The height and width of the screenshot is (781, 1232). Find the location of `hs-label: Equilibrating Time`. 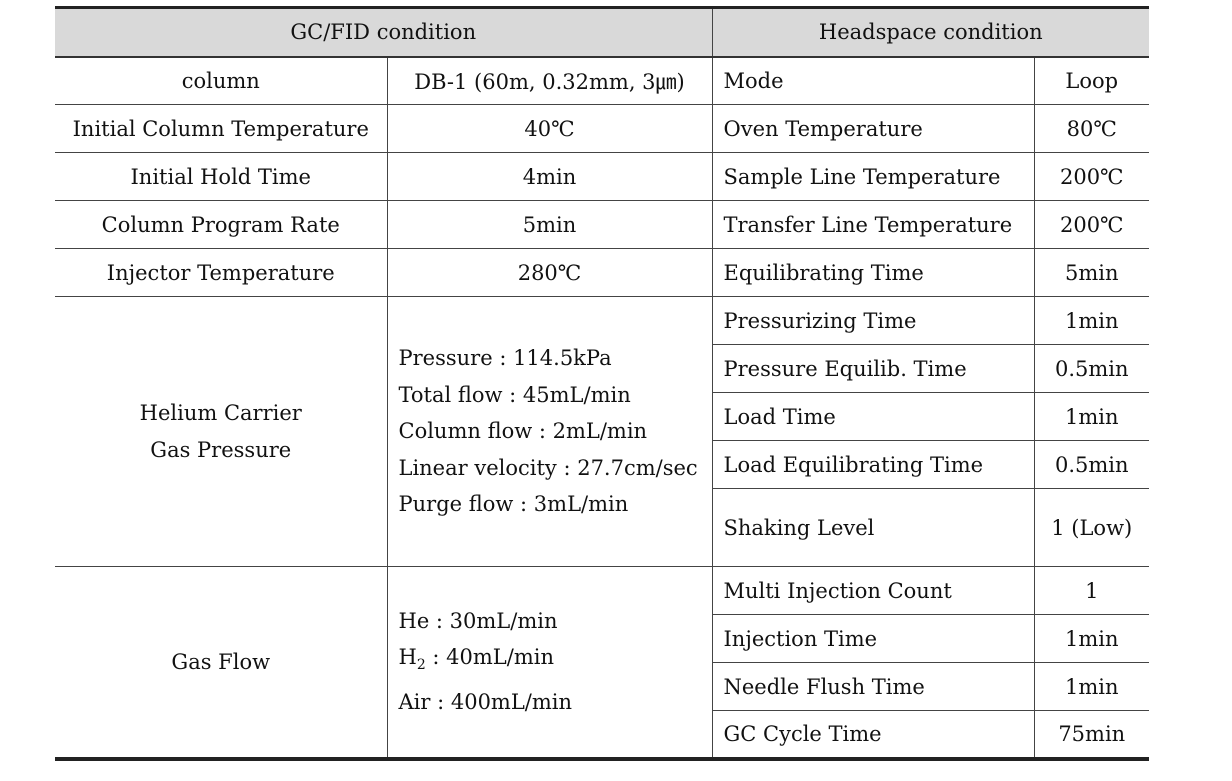

hs-label: Equilibrating Time is located at coordinates (873, 272).